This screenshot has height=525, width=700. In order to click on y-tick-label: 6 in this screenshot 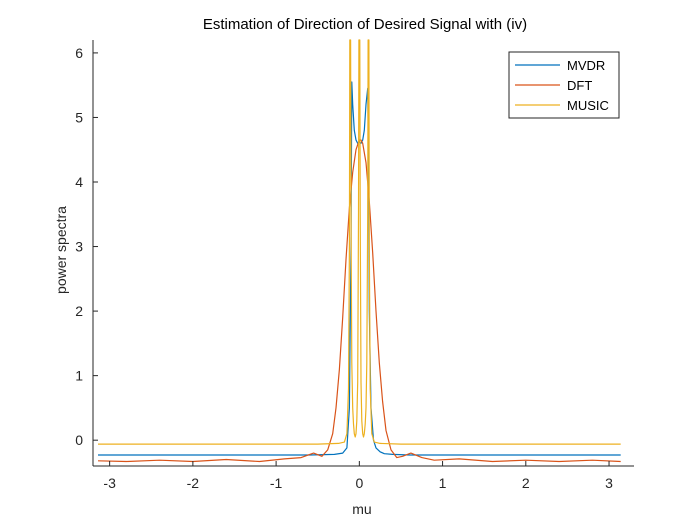, I will do `click(79, 53)`.